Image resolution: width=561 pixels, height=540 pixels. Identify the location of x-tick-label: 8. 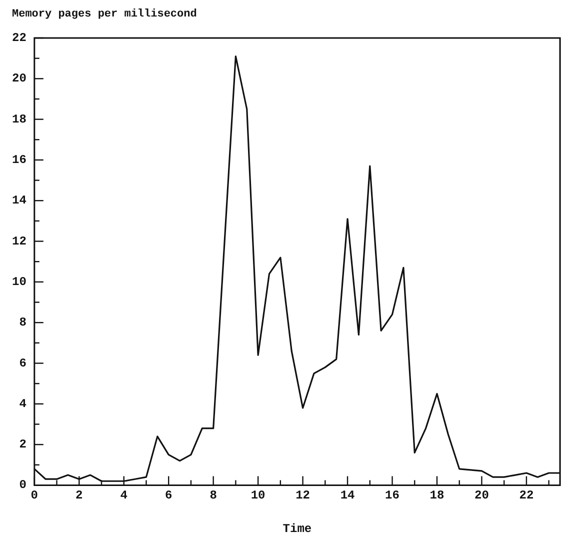
(213, 495).